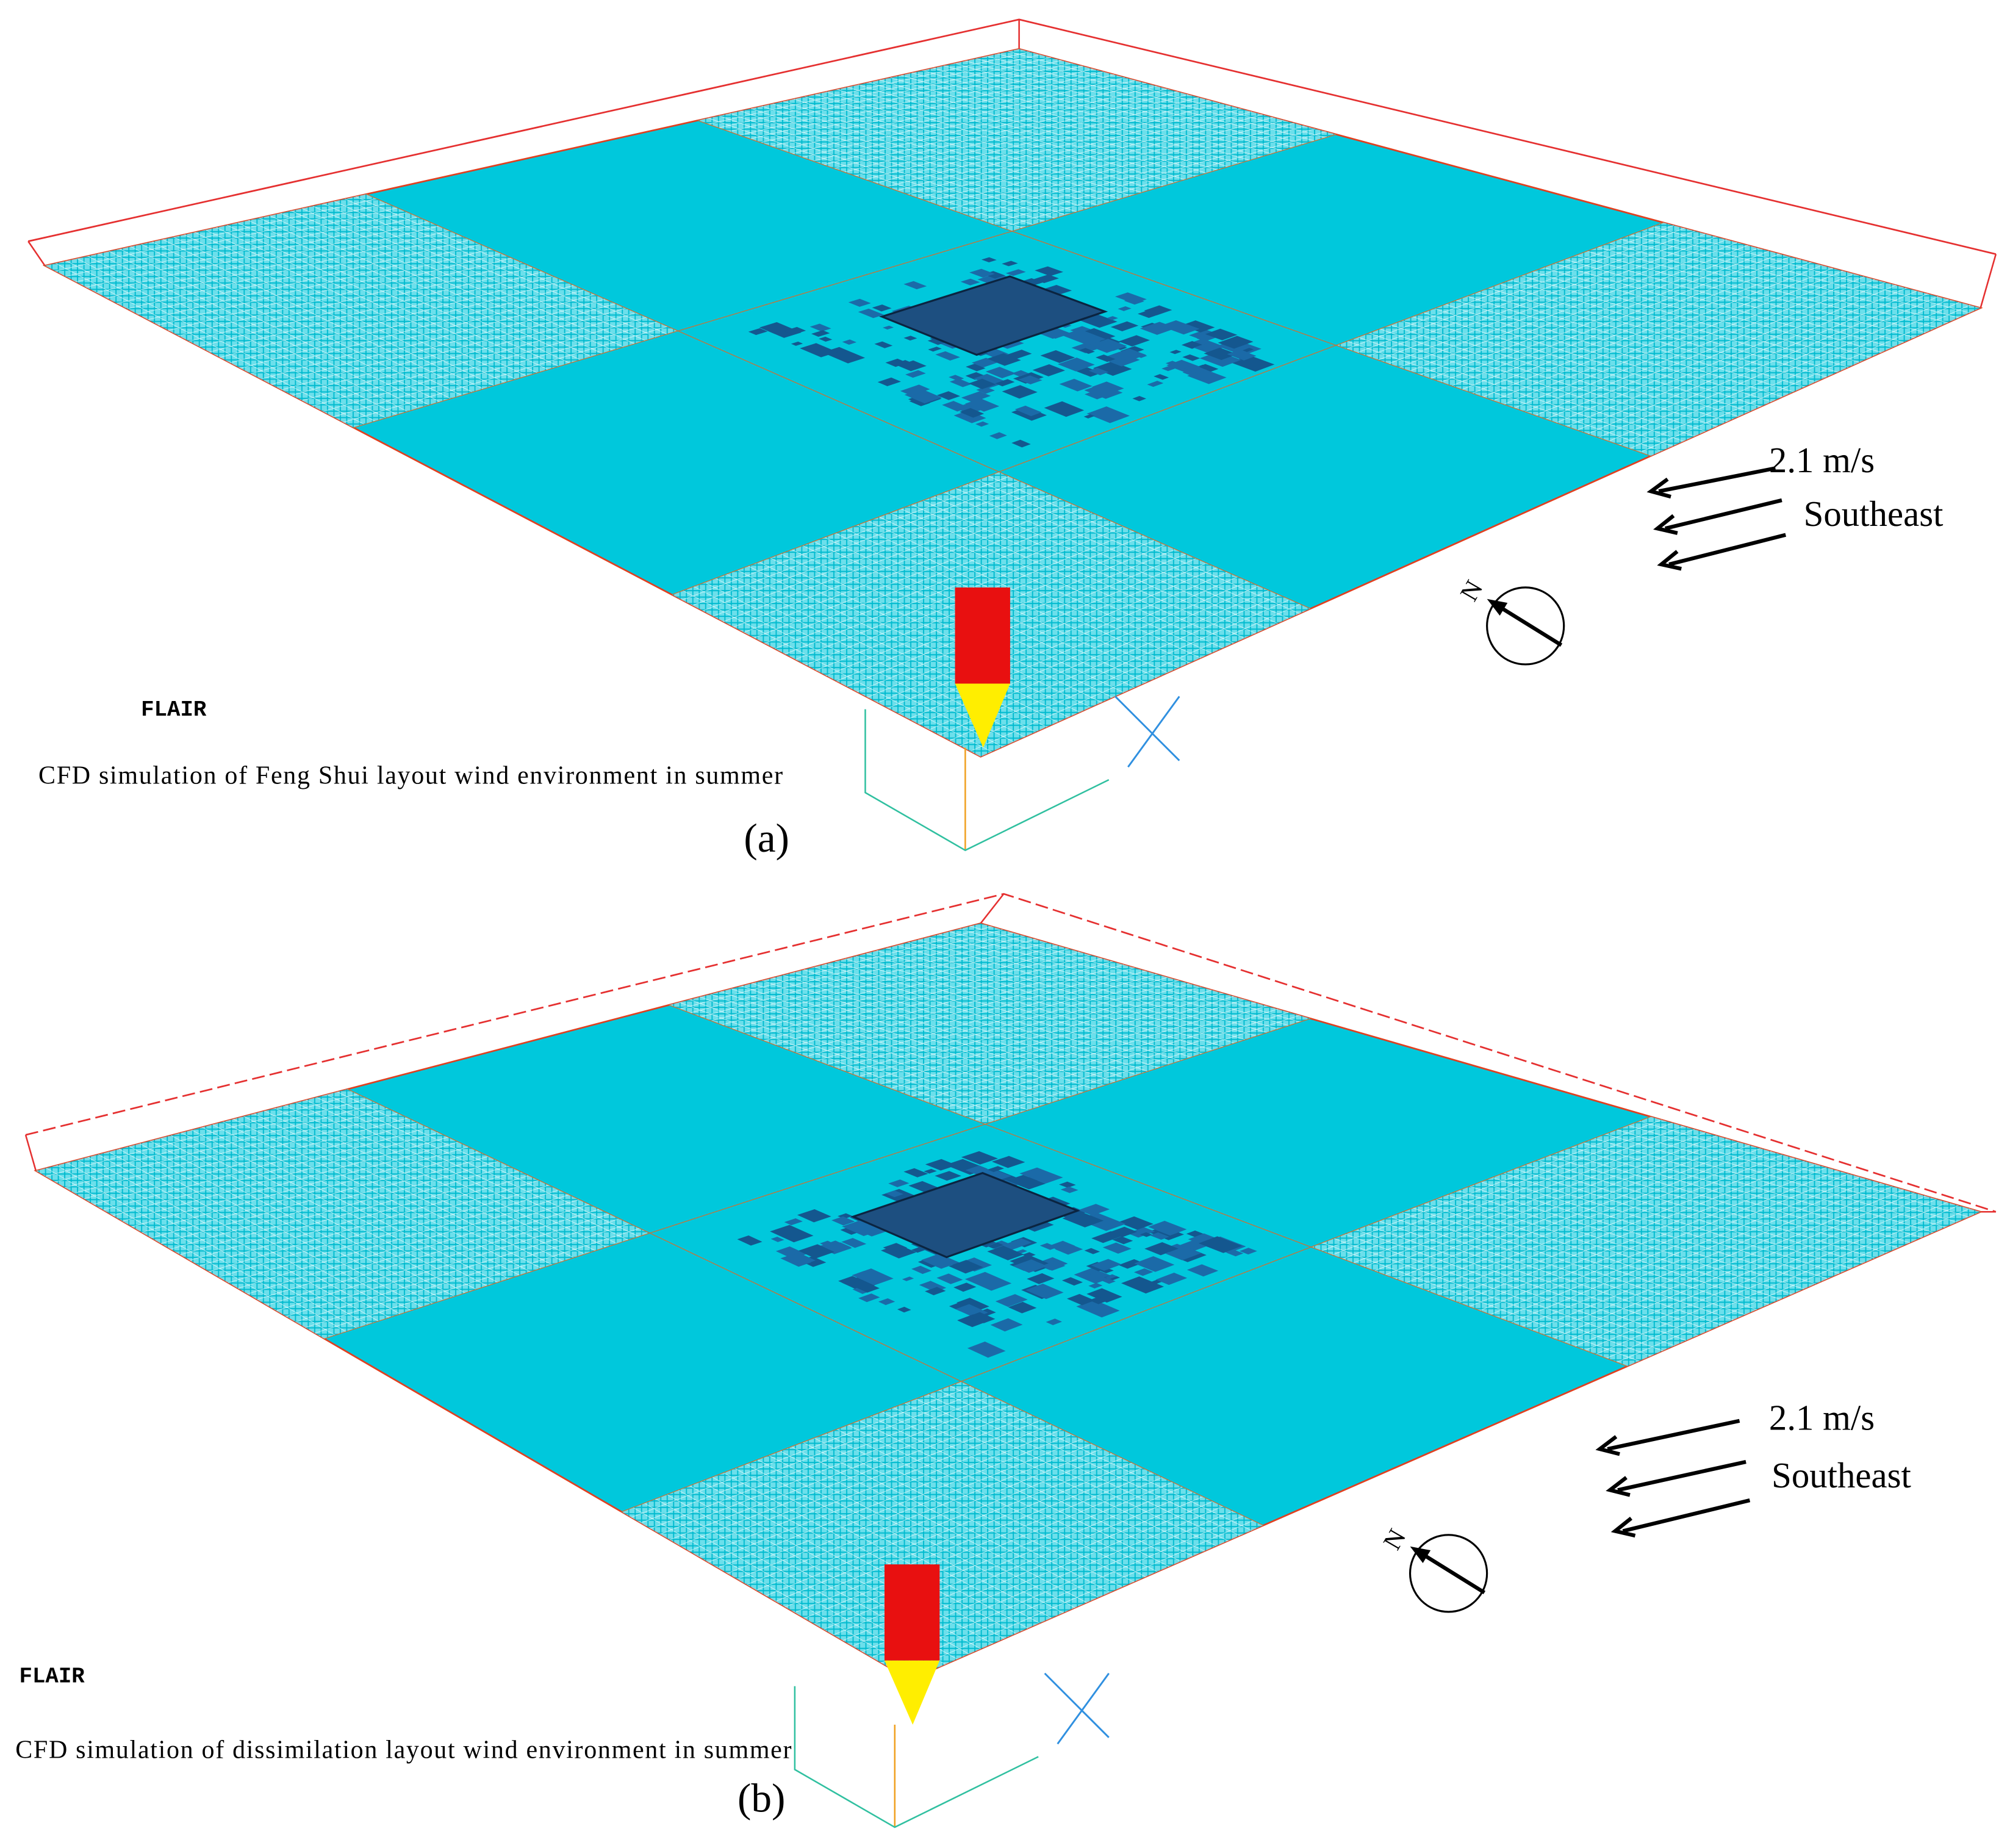 This screenshot has width=2010, height=1848. What do you see at coordinates (992, 908) in the screenshot?
I see `domain-box` at bounding box center [992, 908].